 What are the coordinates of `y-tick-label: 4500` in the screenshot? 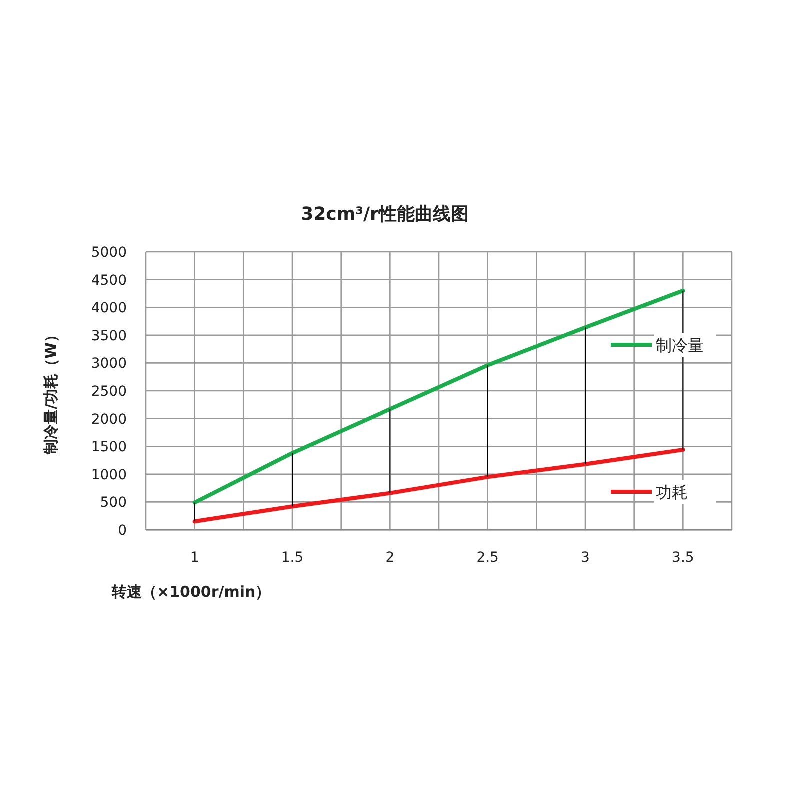 It's located at (109, 280).